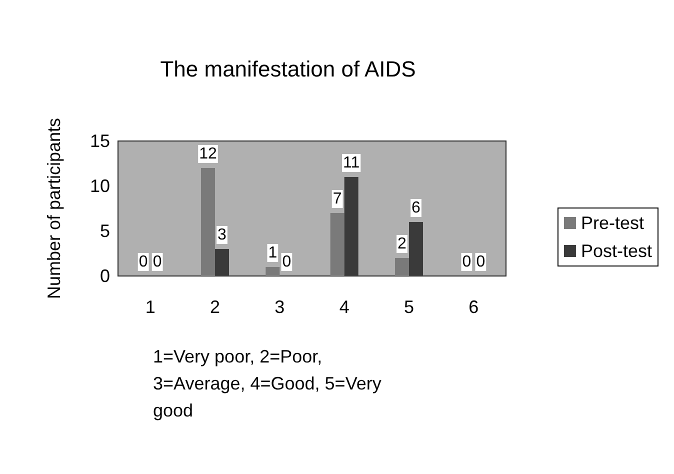  I want to click on data-label: 7, so click(337, 199).